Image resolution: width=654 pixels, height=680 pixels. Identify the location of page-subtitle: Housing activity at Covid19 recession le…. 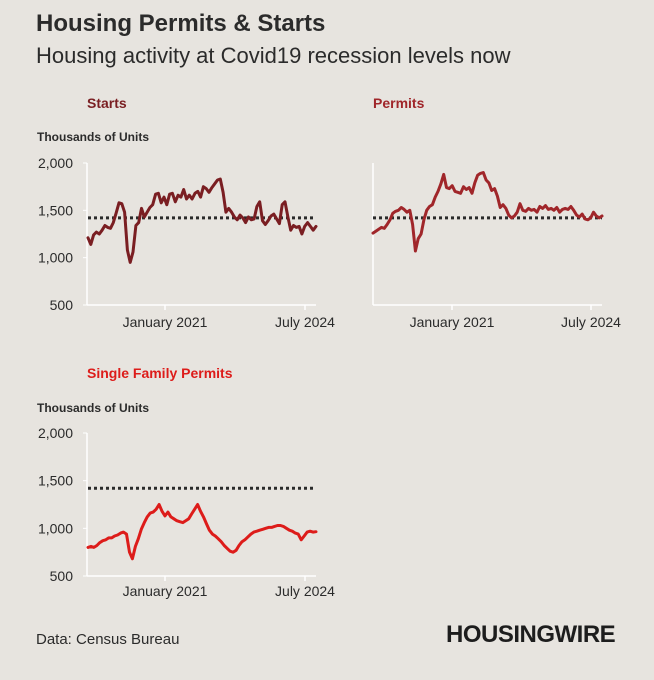
(273, 55).